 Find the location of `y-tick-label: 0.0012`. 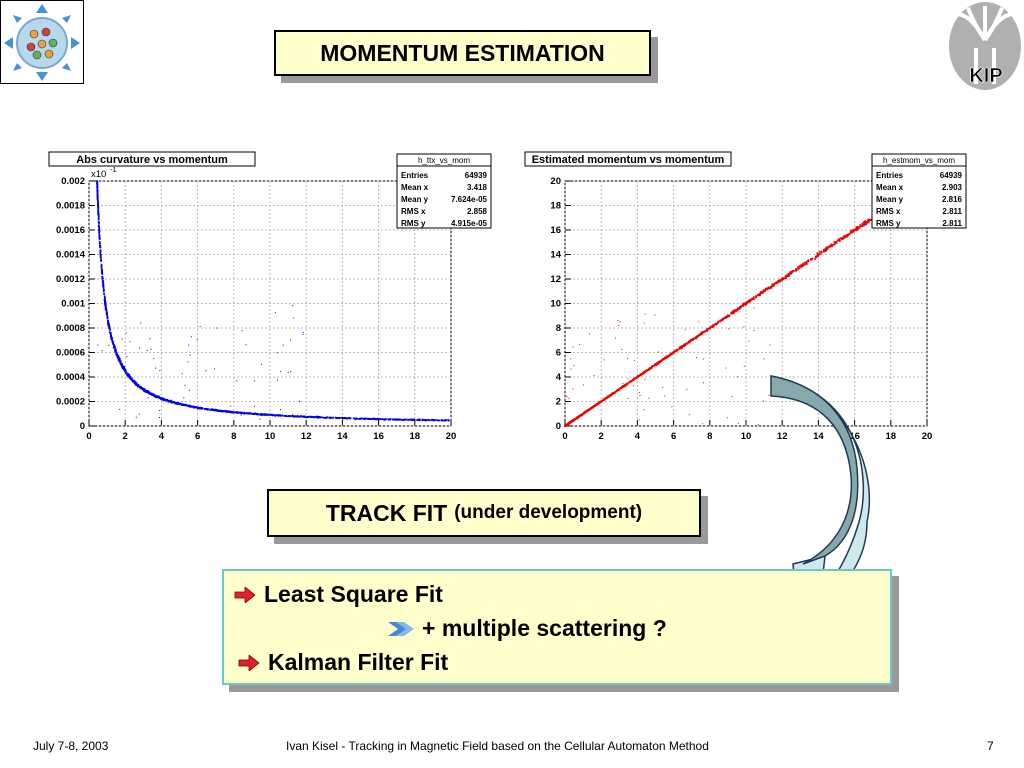

y-tick-label: 0.0012 is located at coordinates (70, 279).